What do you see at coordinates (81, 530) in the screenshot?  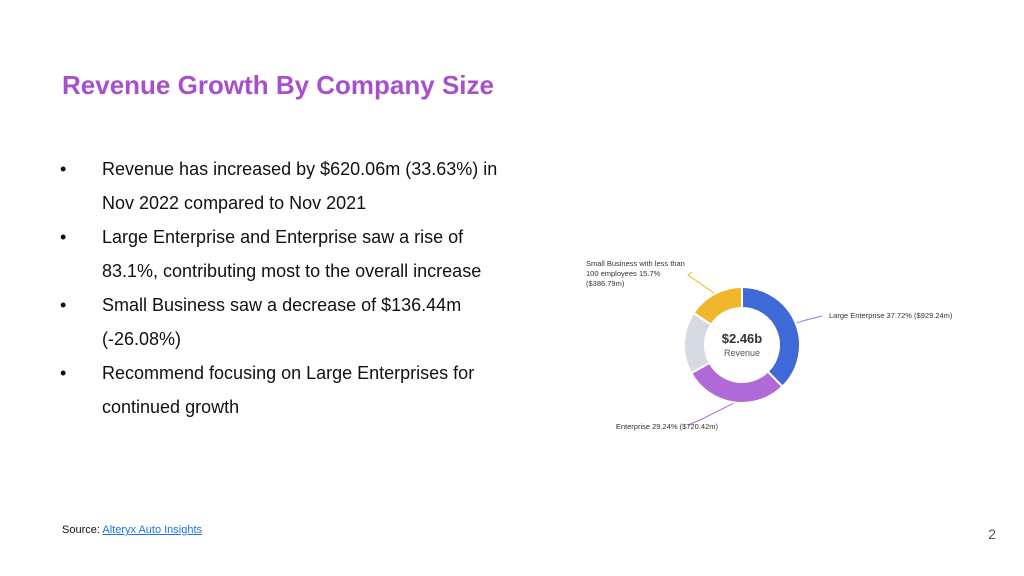 I see `source-label: Source:` at bounding box center [81, 530].